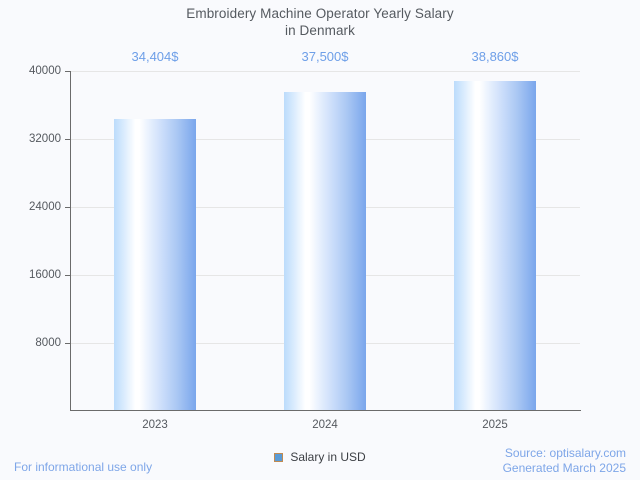  What do you see at coordinates (320, 30) in the screenshot?
I see `chart-title-line-2: in Denmark` at bounding box center [320, 30].